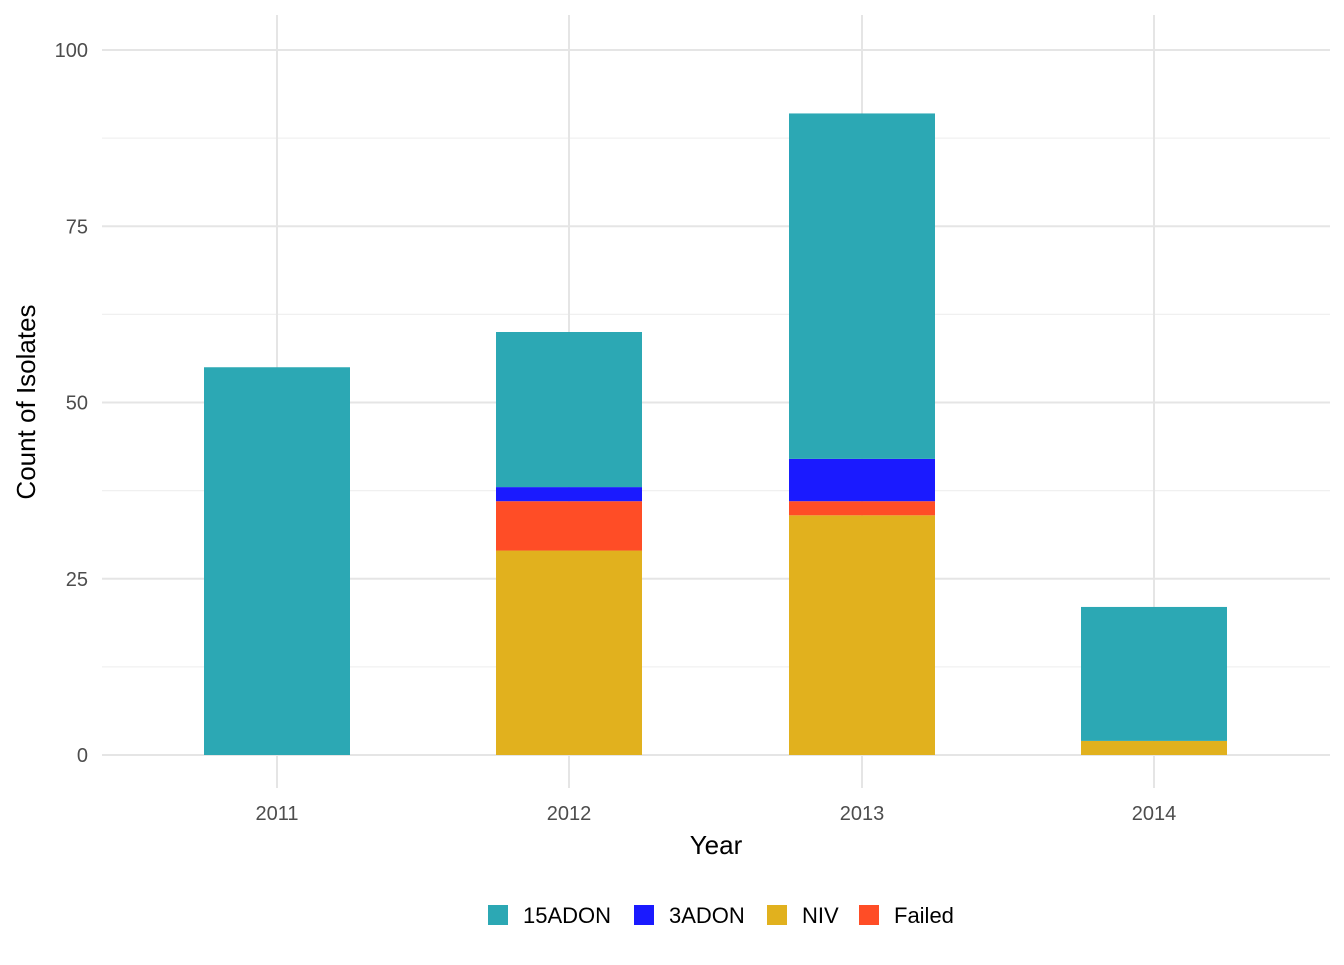  What do you see at coordinates (71, 51) in the screenshot?
I see `y-tick-label: 100` at bounding box center [71, 51].